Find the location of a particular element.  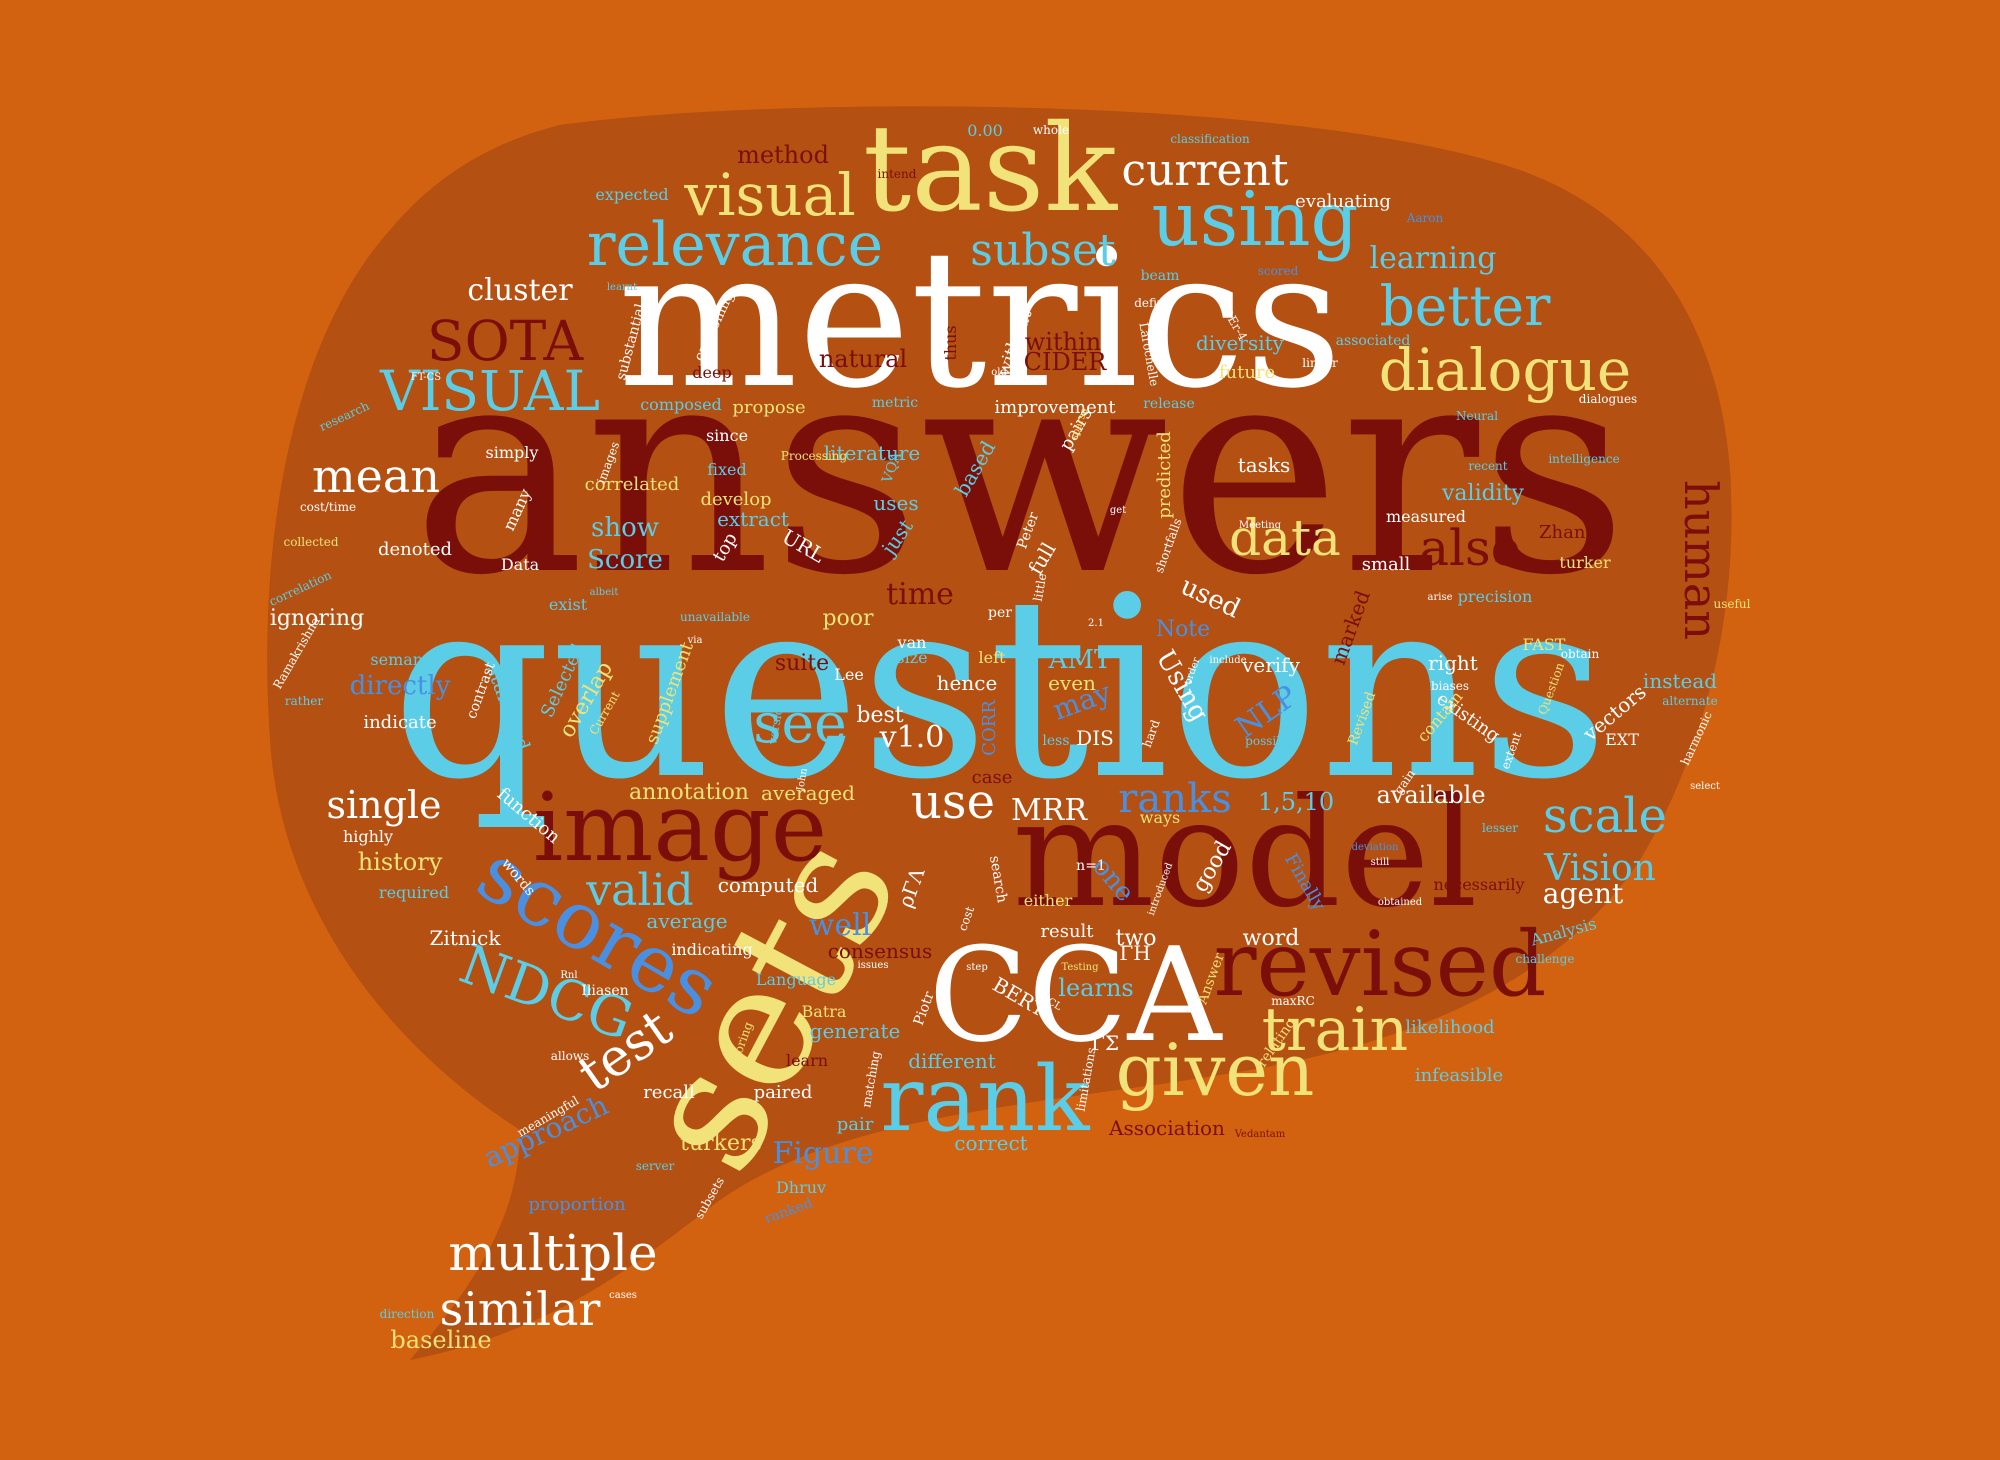

word: CCA is located at coordinates (1076, 995).